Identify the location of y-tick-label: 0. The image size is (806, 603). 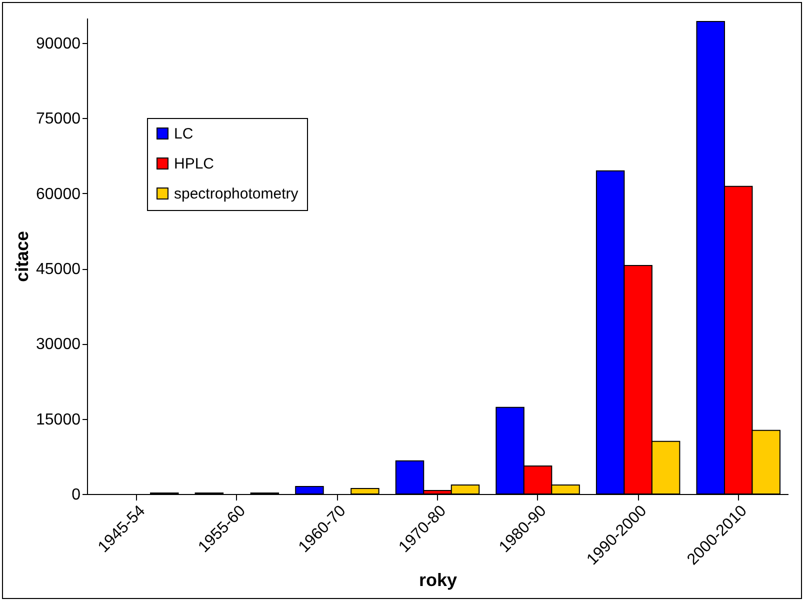
(76, 495).